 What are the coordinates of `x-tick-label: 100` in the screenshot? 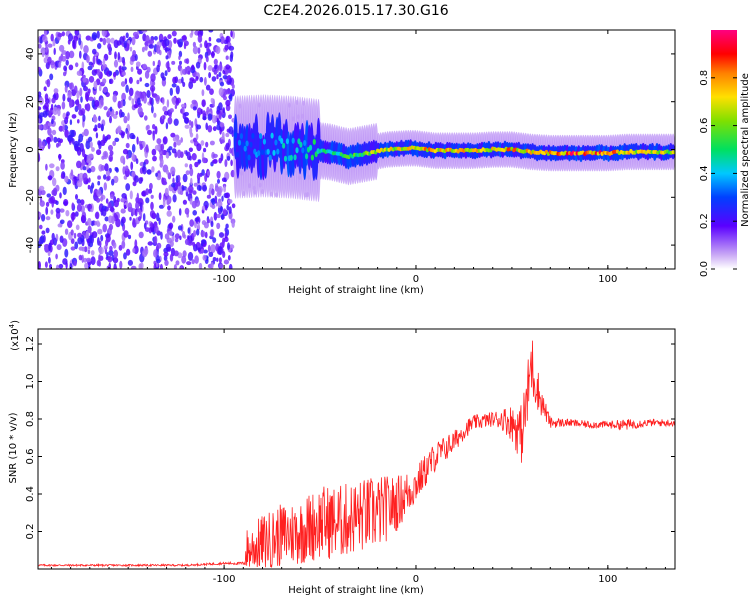 It's located at (607, 579).